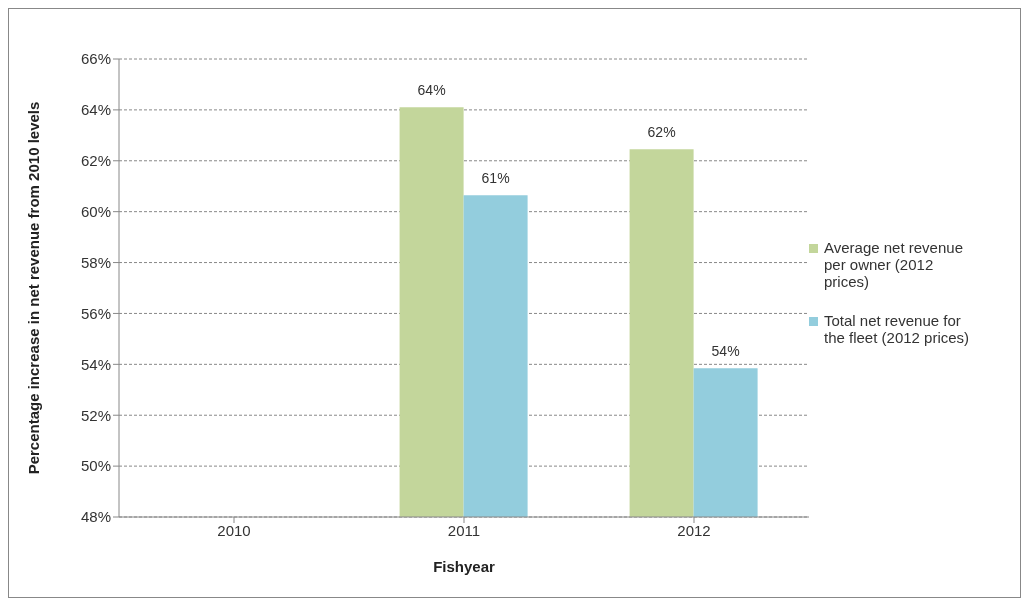 This screenshot has width=1031, height=609. I want to click on y-tick-label: 48%, so click(95, 517).